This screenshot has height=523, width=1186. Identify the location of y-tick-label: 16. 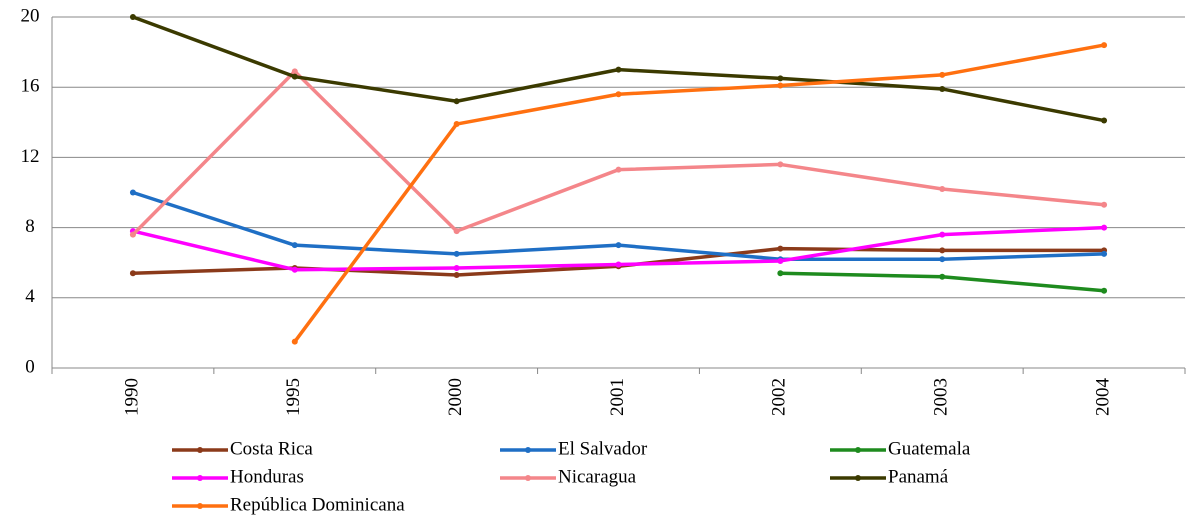
(30, 86).